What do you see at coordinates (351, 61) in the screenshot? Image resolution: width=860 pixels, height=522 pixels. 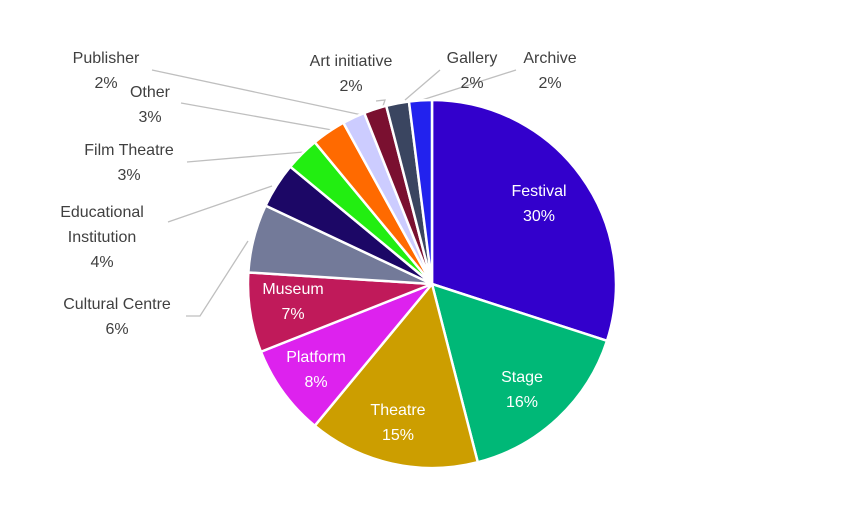 I see `data-label-name-art-initiative: Art initiative` at bounding box center [351, 61].